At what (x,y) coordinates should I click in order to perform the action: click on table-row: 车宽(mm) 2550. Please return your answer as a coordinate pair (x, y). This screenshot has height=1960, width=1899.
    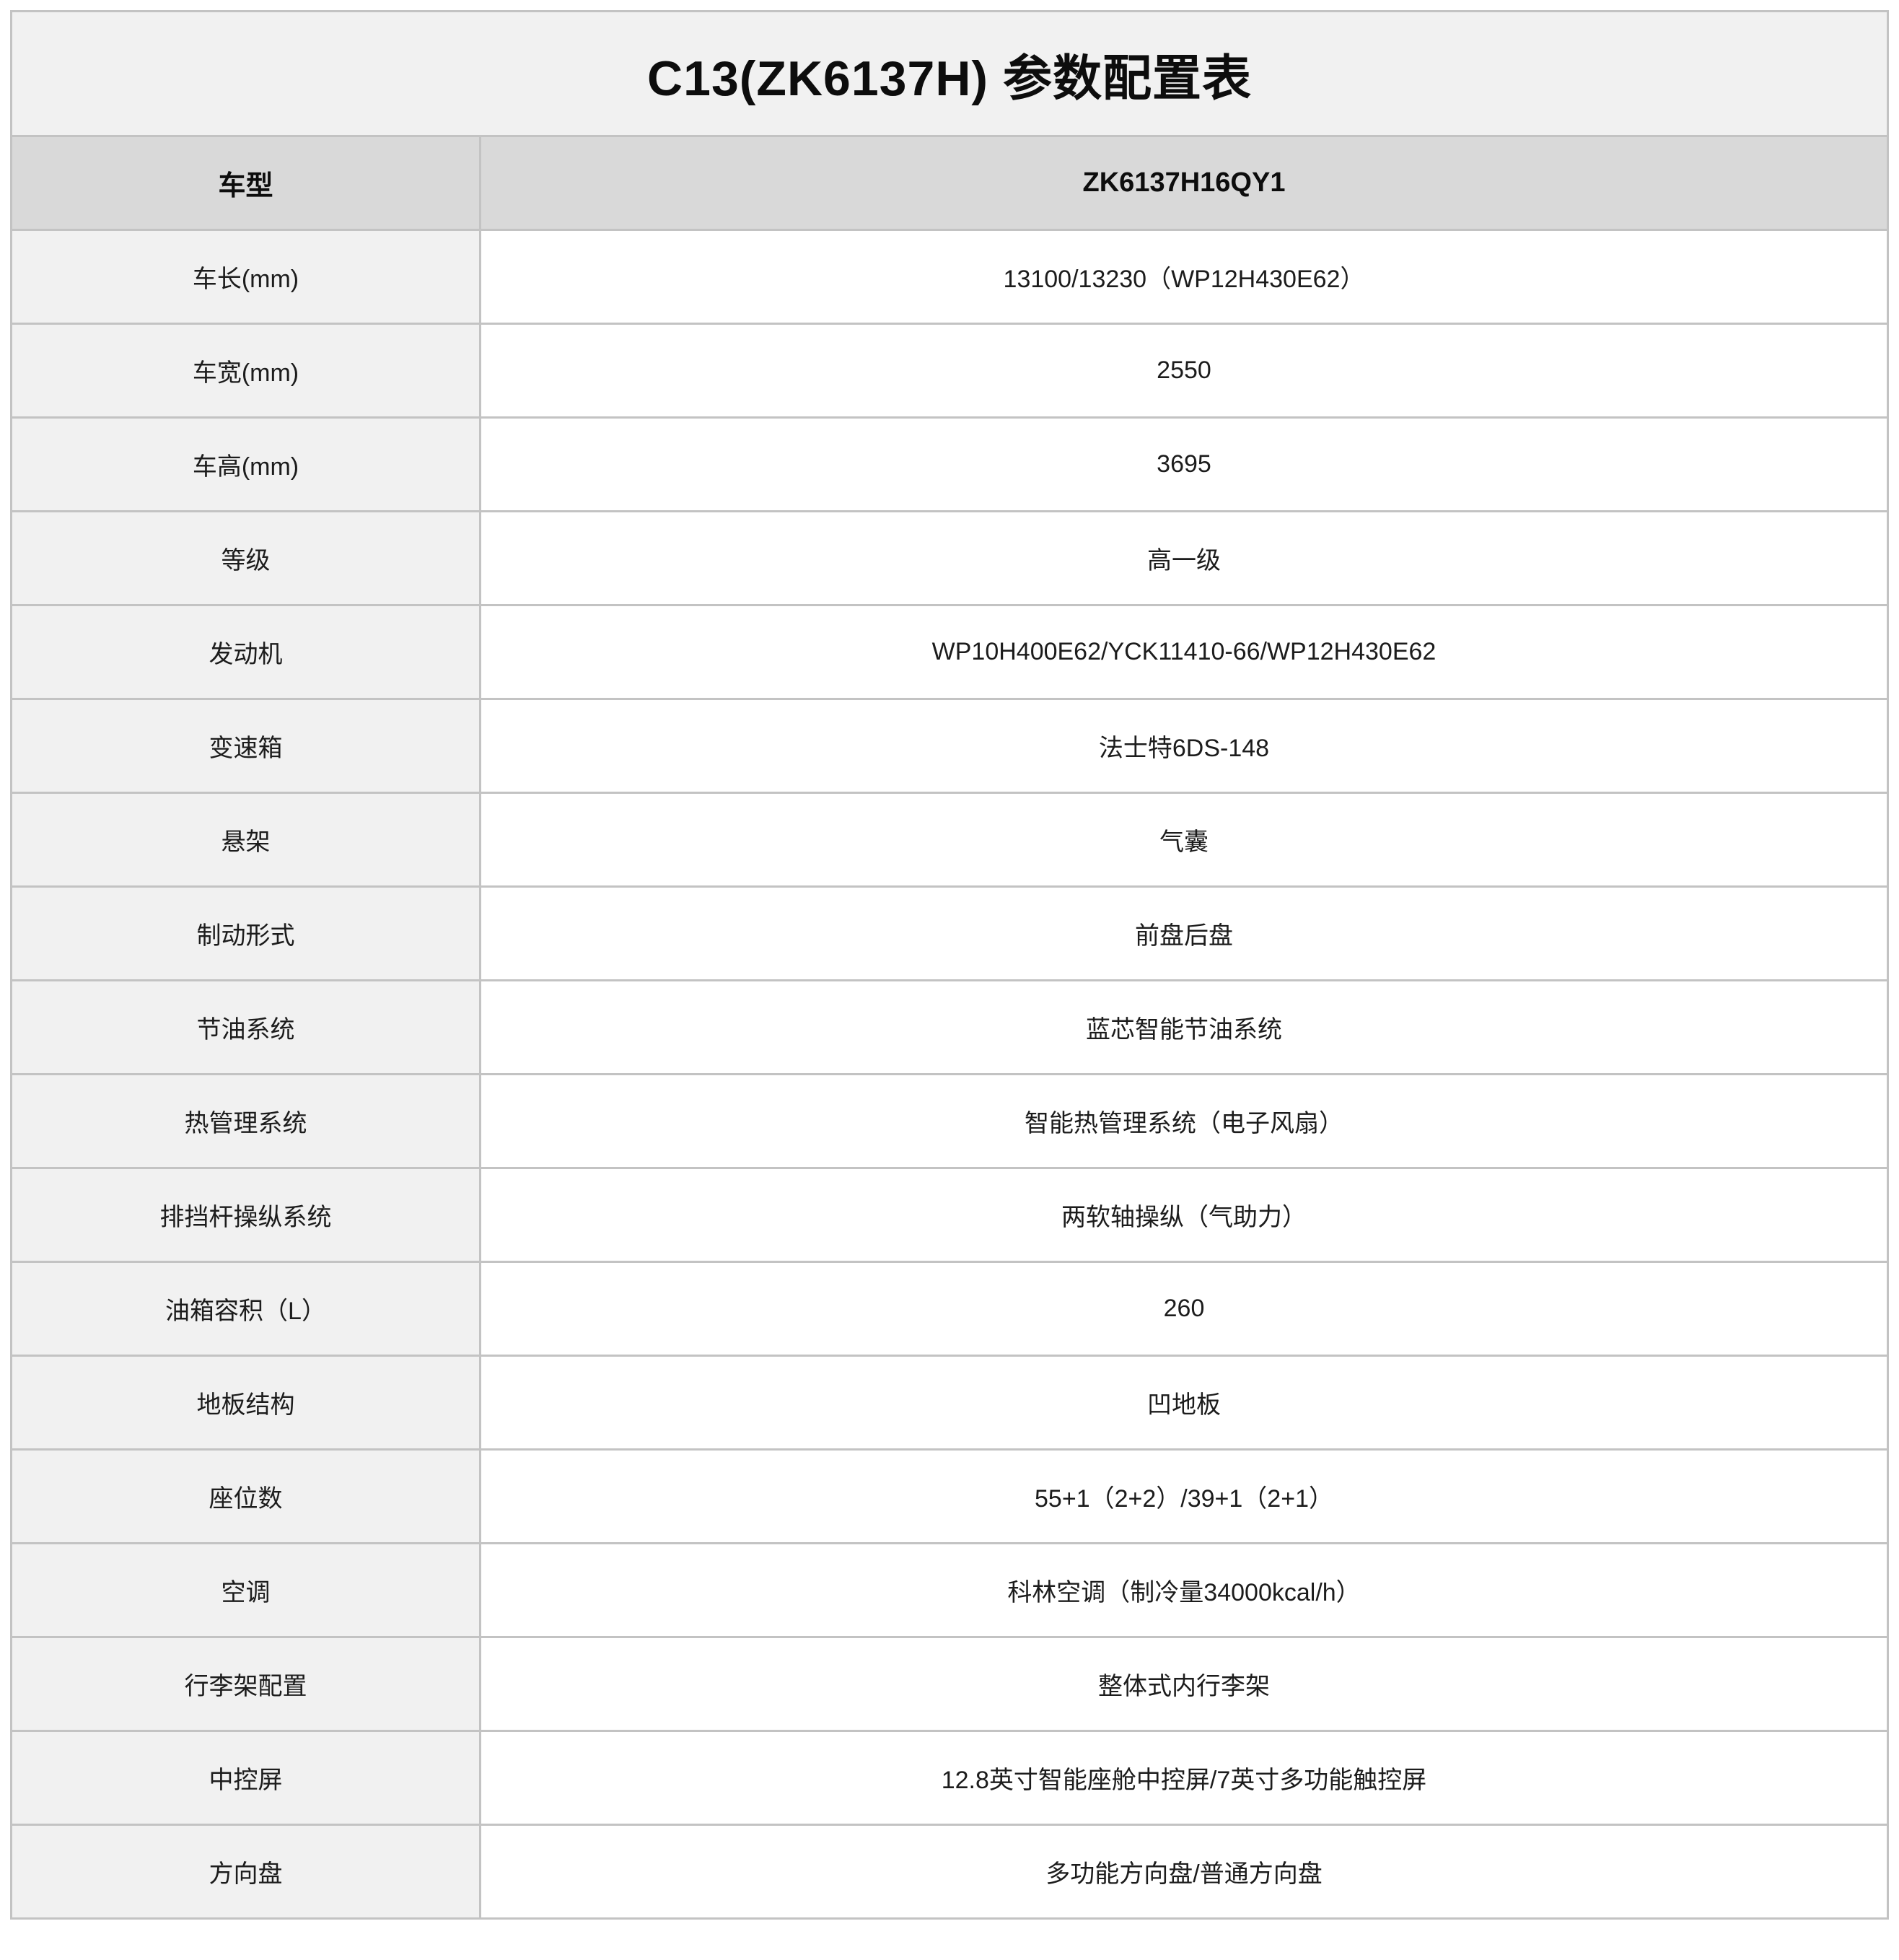
    Looking at the image, I should click on (949, 371).